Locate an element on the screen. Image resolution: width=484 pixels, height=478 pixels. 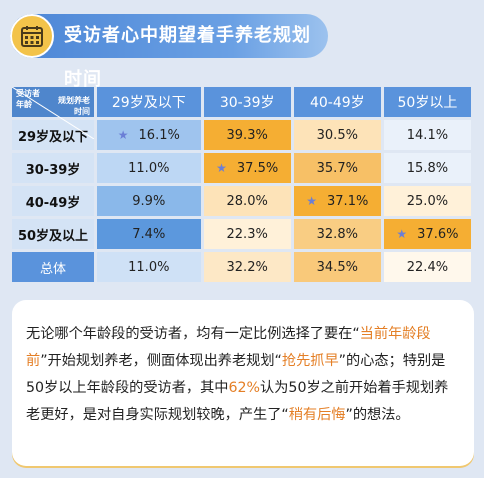
column-header: 30-39岁 is located at coordinates (247, 102).